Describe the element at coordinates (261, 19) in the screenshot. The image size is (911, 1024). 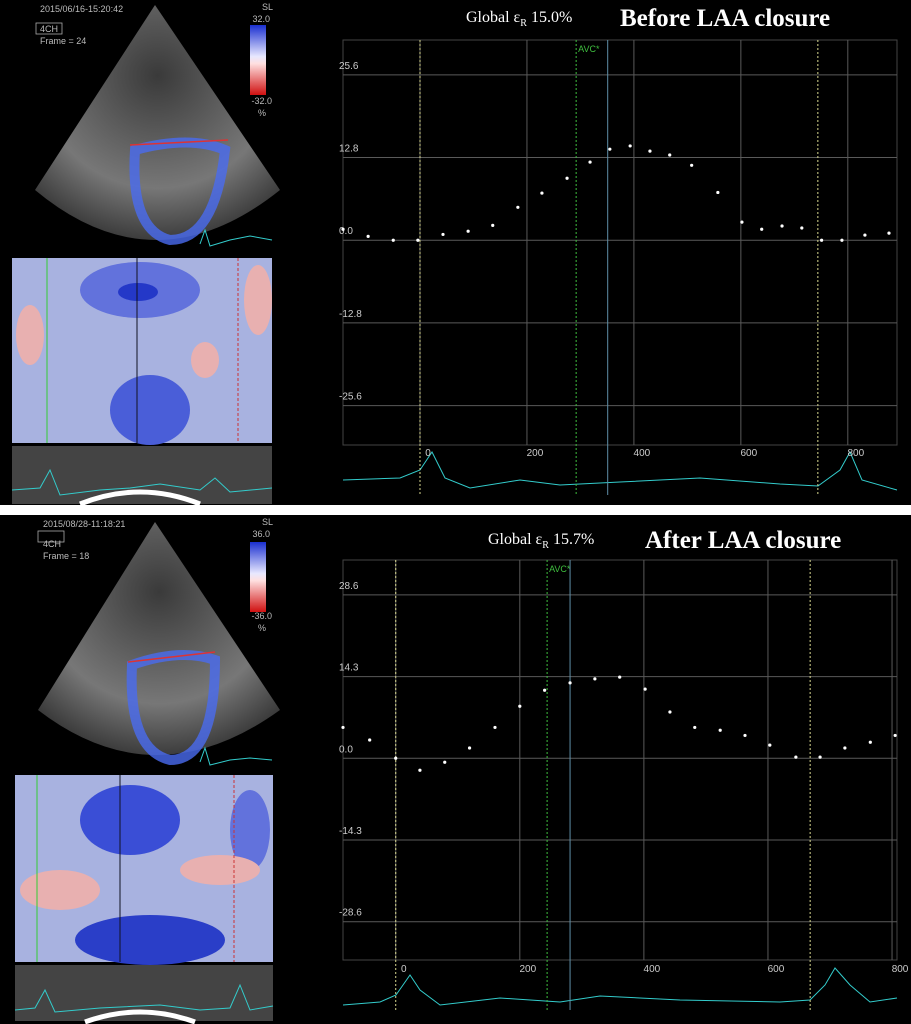
I see `scale-max: 32.0` at that location.